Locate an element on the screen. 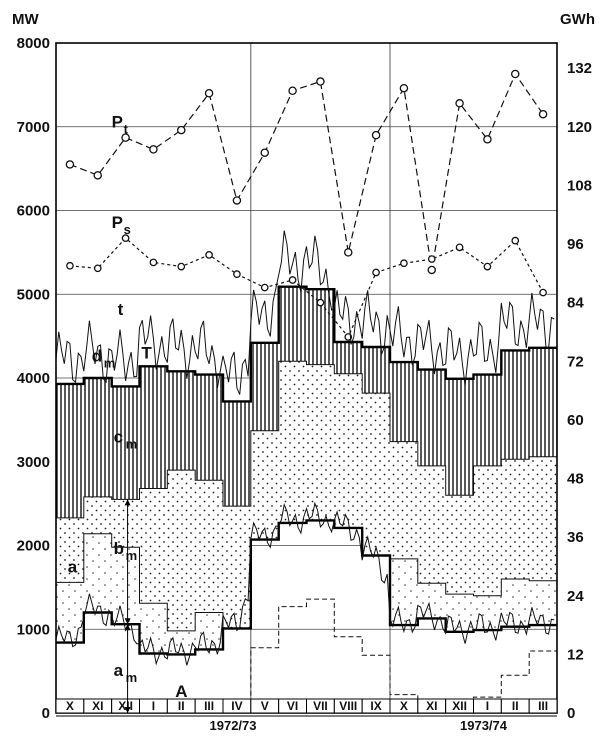 The image size is (608, 740). y-right-tick: 24 is located at coordinates (575, 596).